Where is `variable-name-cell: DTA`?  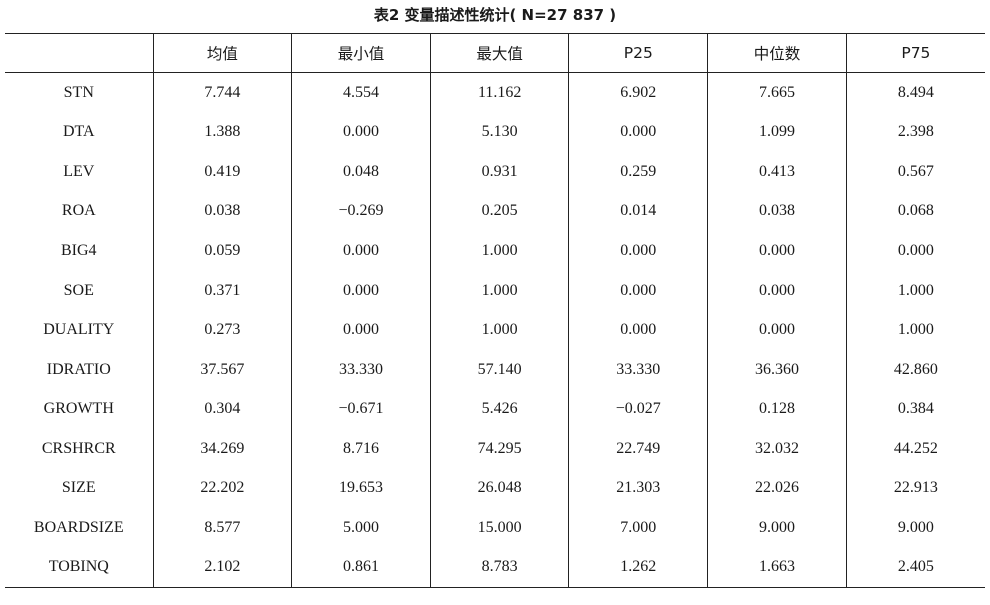
variable-name-cell: DTA is located at coordinates (78, 132).